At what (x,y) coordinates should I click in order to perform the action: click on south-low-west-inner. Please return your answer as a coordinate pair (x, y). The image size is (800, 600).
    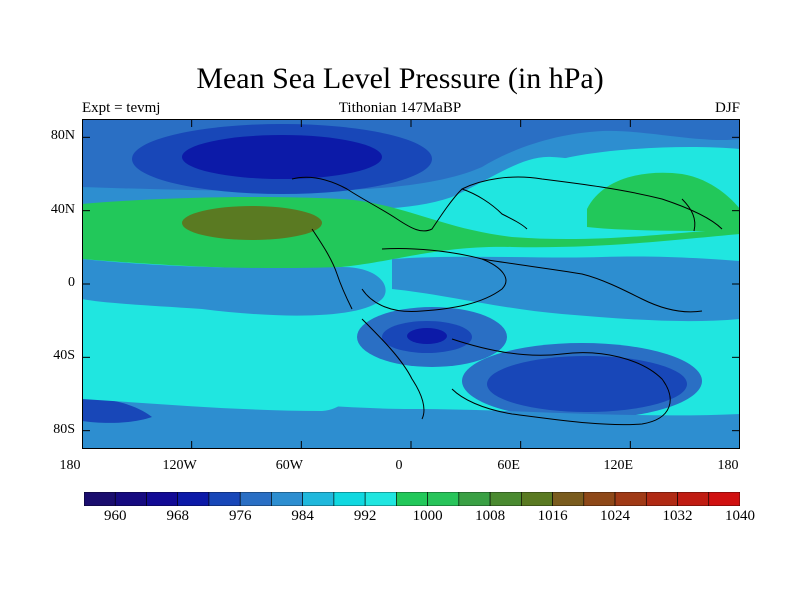
    Looking at the image, I should click on (427, 336).